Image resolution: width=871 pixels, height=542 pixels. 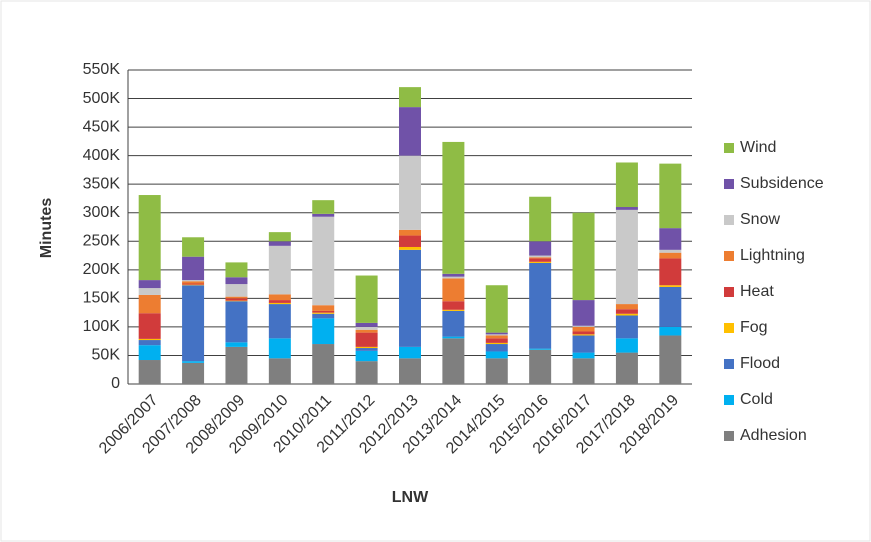 I want to click on y-tick-label: 550K, so click(x=102, y=69).